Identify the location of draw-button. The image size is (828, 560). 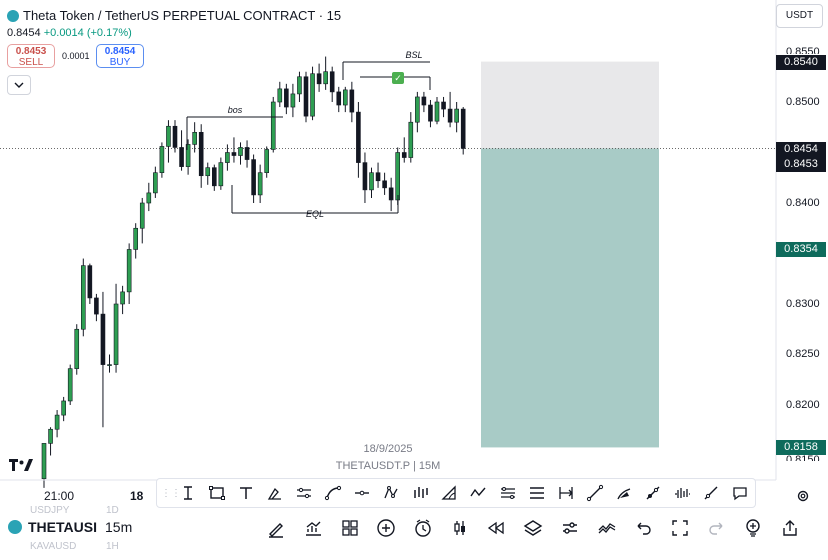
(276, 528).